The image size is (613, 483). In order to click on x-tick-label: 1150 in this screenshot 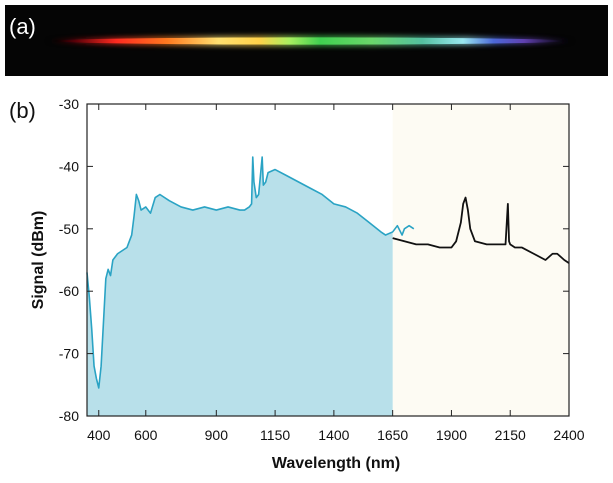, I will do `click(275, 435)`.